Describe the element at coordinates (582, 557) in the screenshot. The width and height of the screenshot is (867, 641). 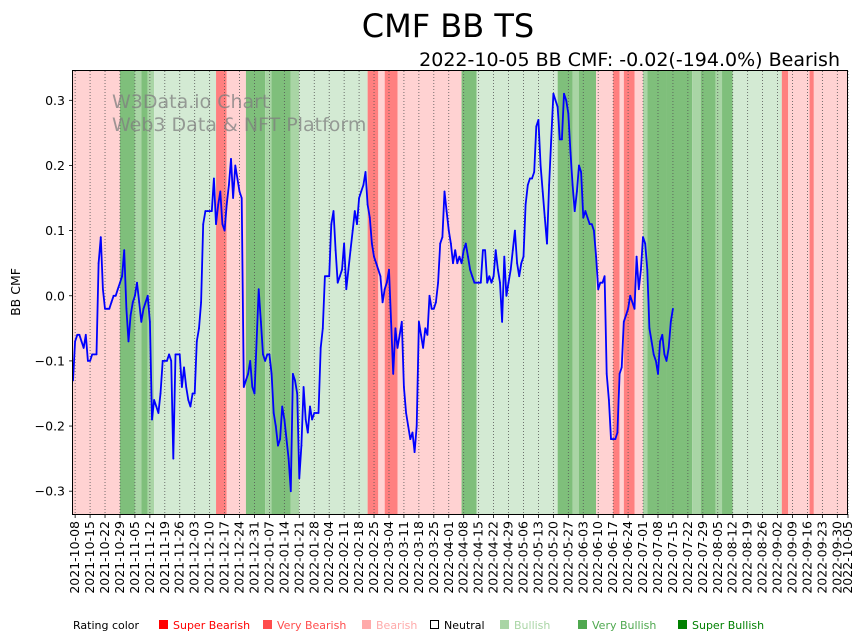
I see `x-tick-label: 2022-06-03` at that location.